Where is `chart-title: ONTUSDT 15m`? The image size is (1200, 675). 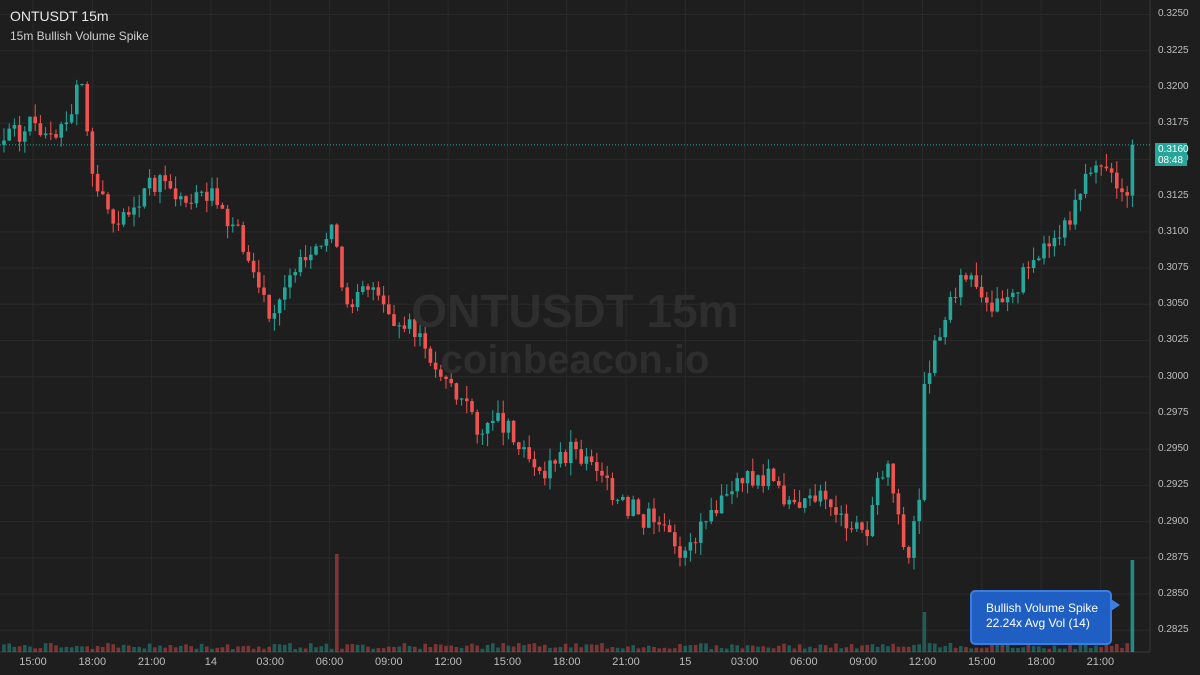
chart-title: ONTUSDT 15m is located at coordinates (59, 16).